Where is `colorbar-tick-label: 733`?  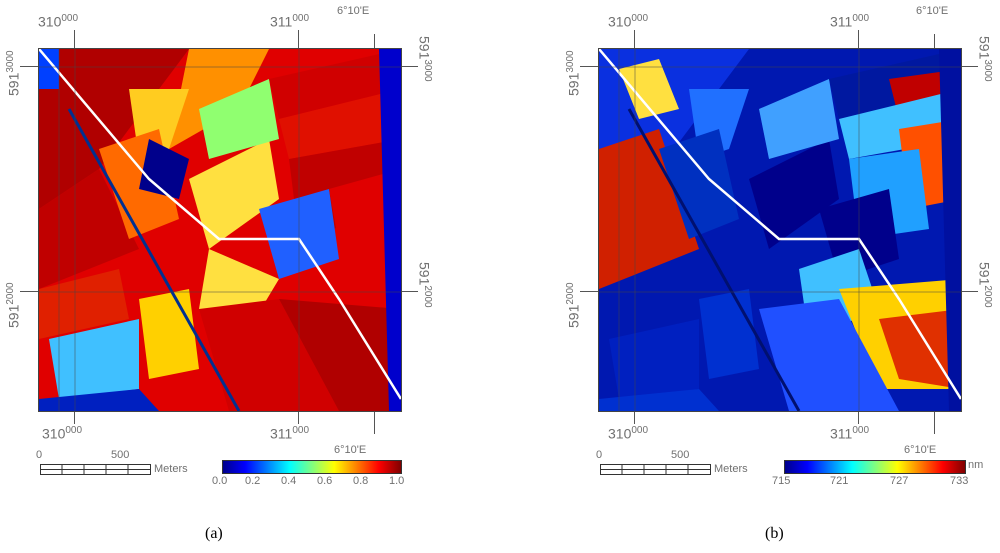
colorbar-tick-label: 733 is located at coordinates (959, 481).